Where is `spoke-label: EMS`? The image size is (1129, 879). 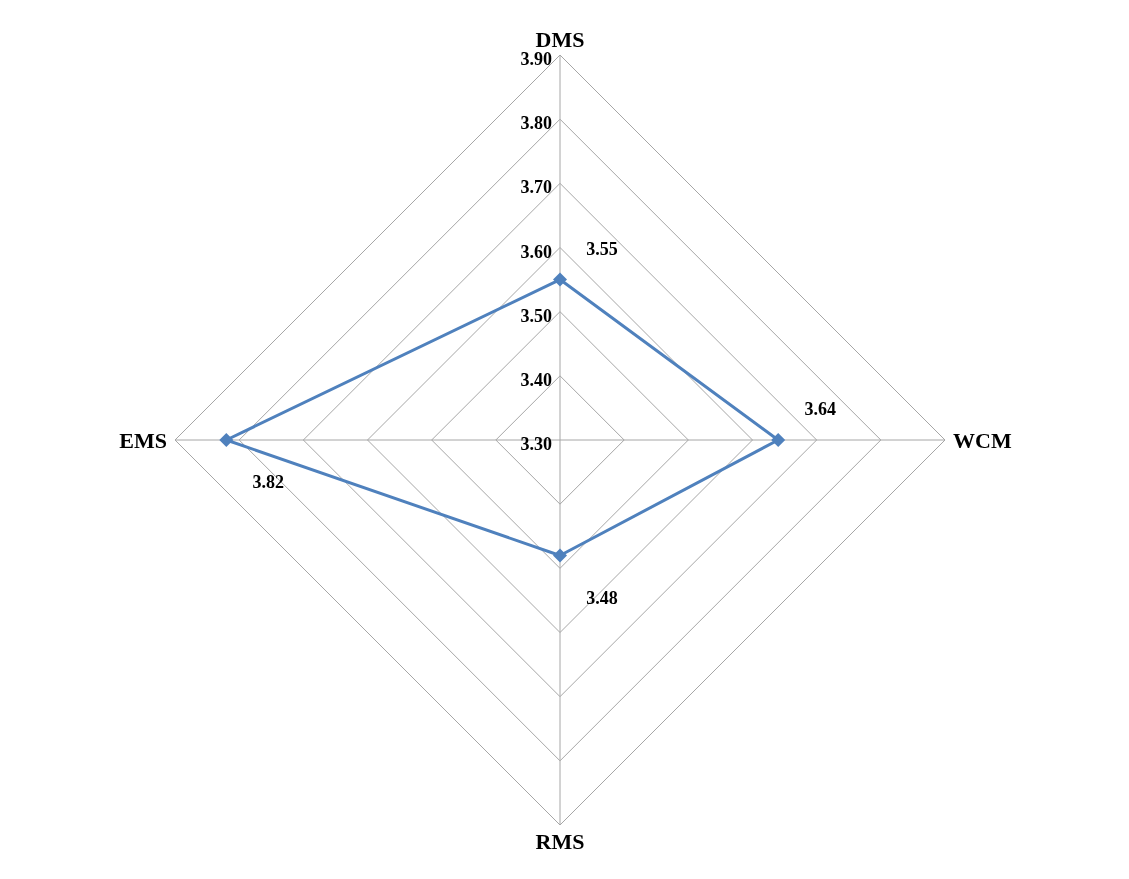
spoke-label: EMS is located at coordinates (143, 440).